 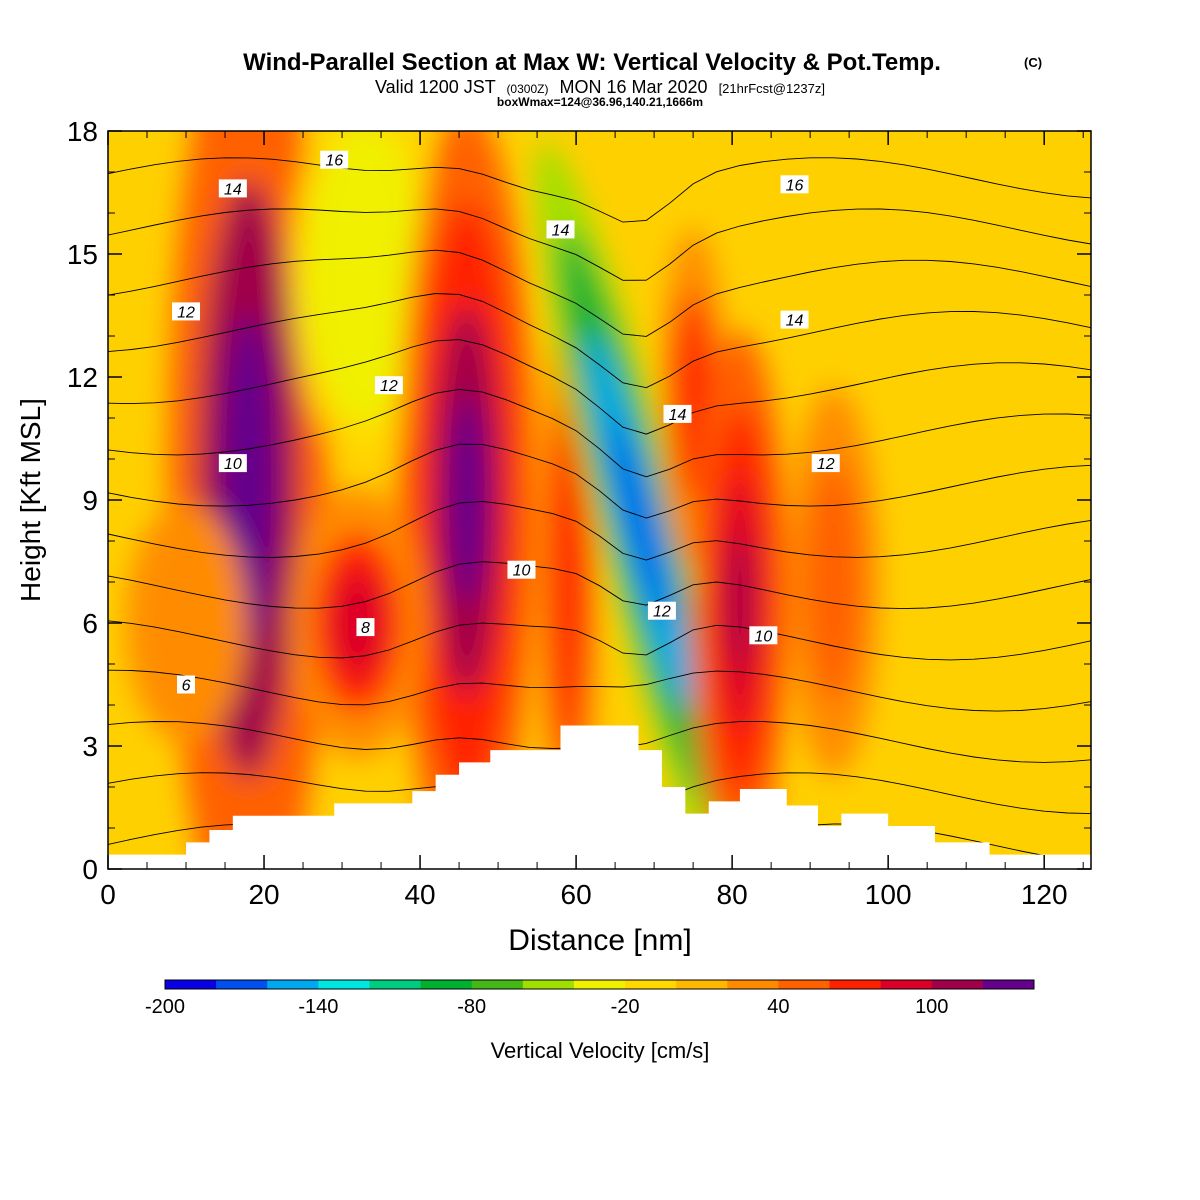 What do you see at coordinates (599, 797) in the screenshot?
I see `terrain` at bounding box center [599, 797].